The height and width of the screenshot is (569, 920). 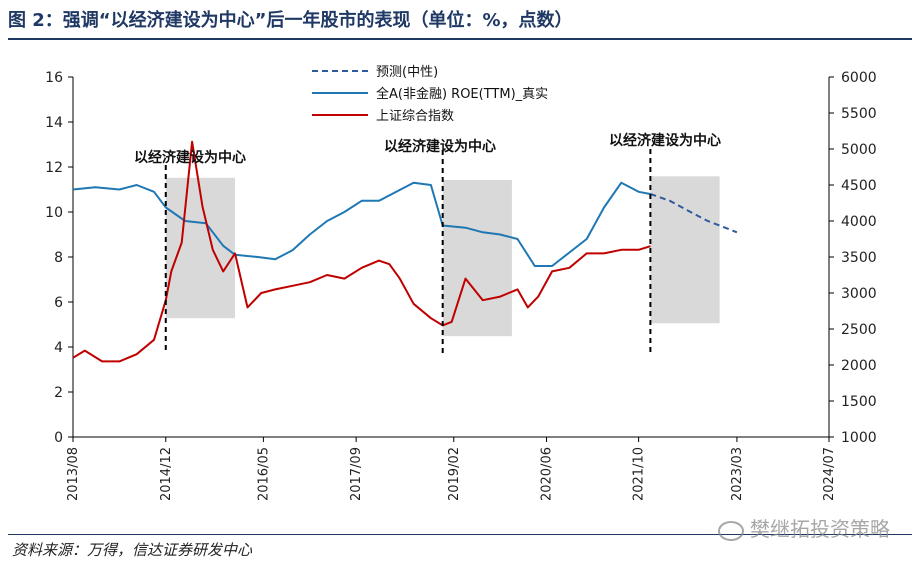 What do you see at coordinates (58, 258) in the screenshot?
I see `y-left-tick-label: 8` at bounding box center [58, 258].